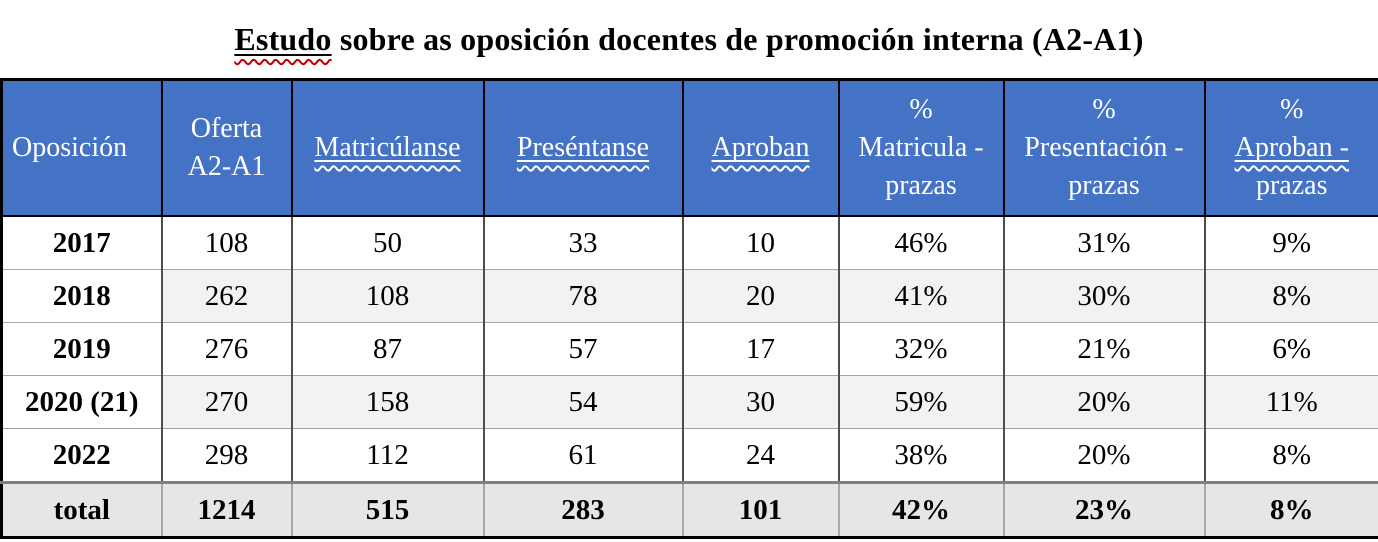  What do you see at coordinates (760, 296) in the screenshot?
I see `value-cell: 20` at bounding box center [760, 296].